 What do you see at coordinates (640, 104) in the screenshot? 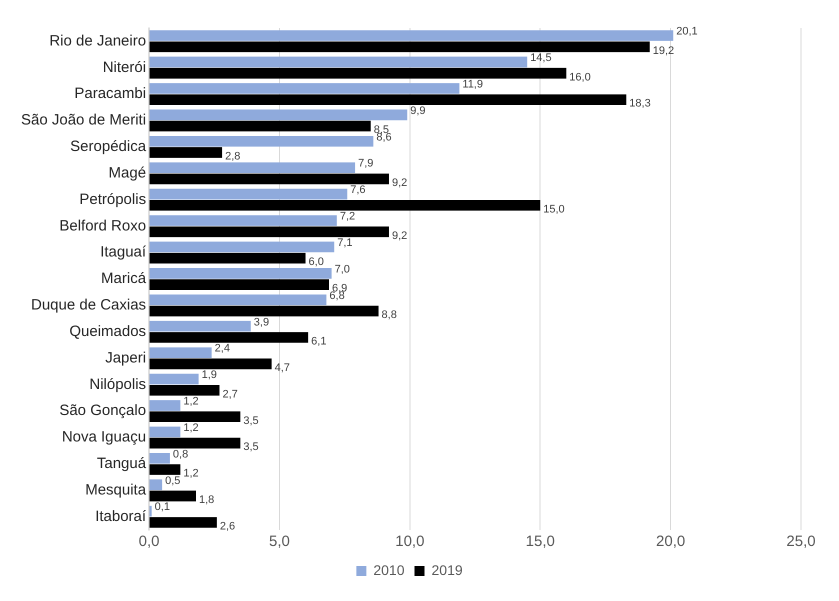
I see `data-label: 18,3` at bounding box center [640, 104].